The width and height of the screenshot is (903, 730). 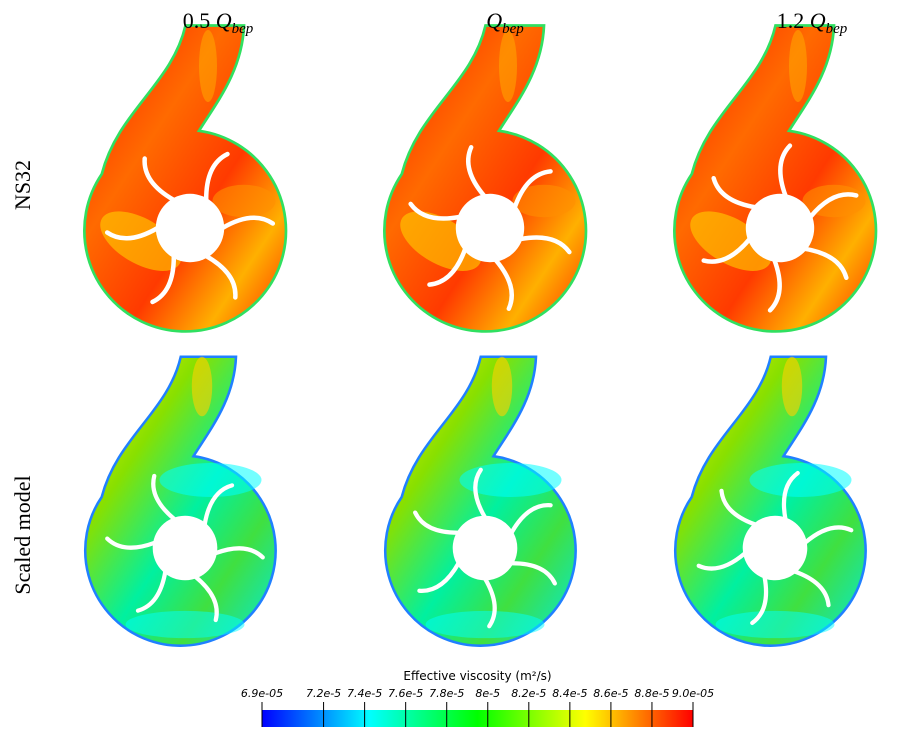 What do you see at coordinates (693, 693) in the screenshot?
I see `colorbar-tick-label: 9.0e-05` at bounding box center [693, 693].